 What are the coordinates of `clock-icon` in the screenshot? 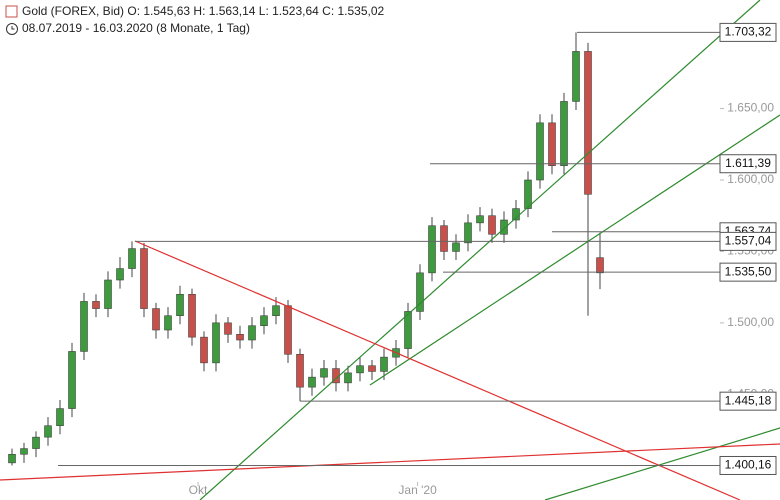 It's located at (12, 29).